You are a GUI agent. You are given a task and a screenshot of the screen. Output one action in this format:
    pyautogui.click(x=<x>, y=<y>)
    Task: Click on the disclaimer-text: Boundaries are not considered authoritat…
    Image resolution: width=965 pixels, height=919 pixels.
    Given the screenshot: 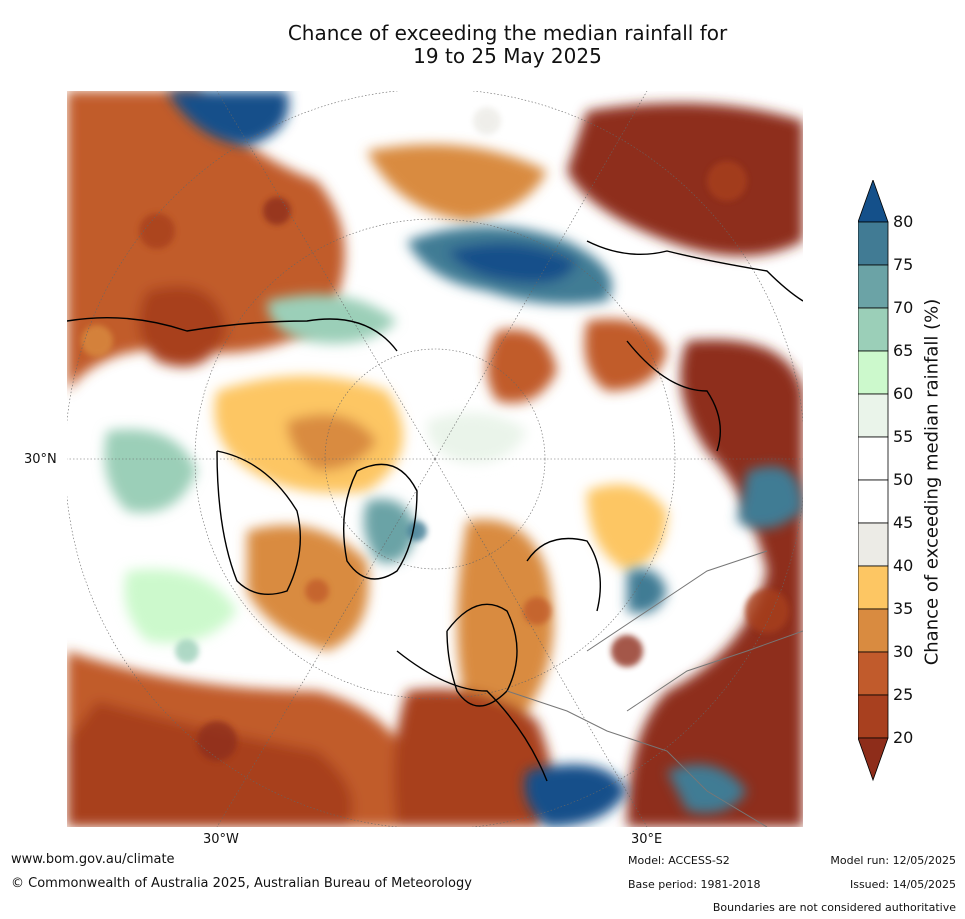 What is the action you would take?
    pyautogui.click(x=834, y=907)
    